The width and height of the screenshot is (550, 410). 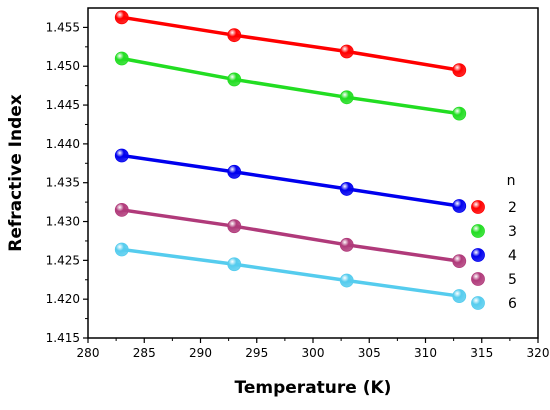 What do you see at coordinates (63, 222) in the screenshot?
I see `y-tick-label: 1.430` at bounding box center [63, 222].